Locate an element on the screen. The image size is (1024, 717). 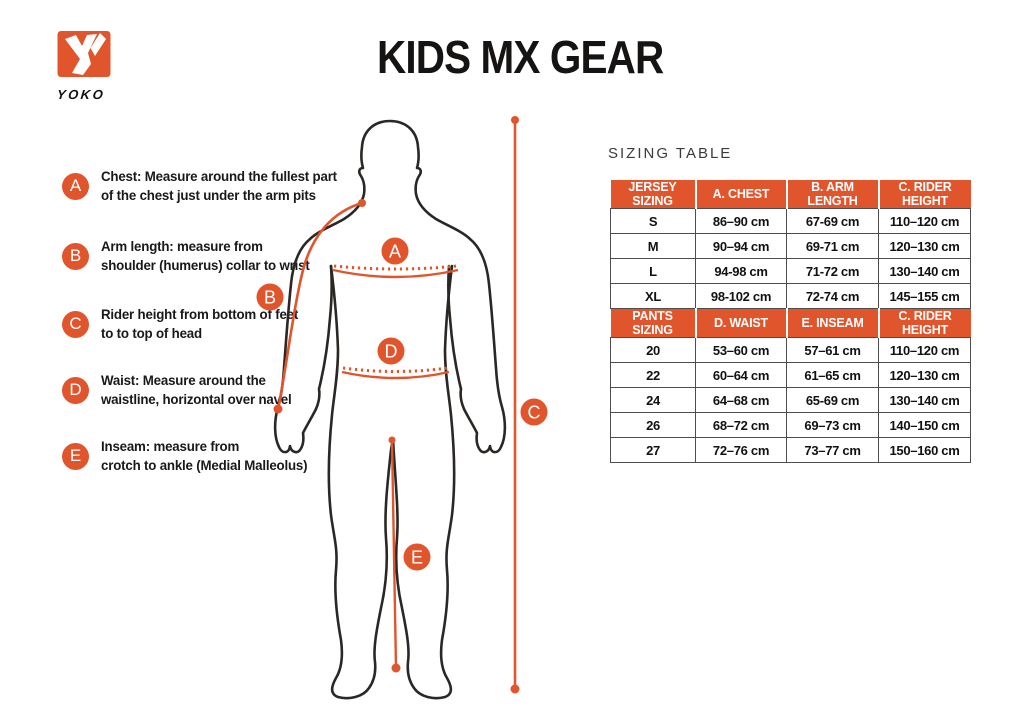
legend-line: of the chest just under the arm pits is located at coordinates (208, 195).